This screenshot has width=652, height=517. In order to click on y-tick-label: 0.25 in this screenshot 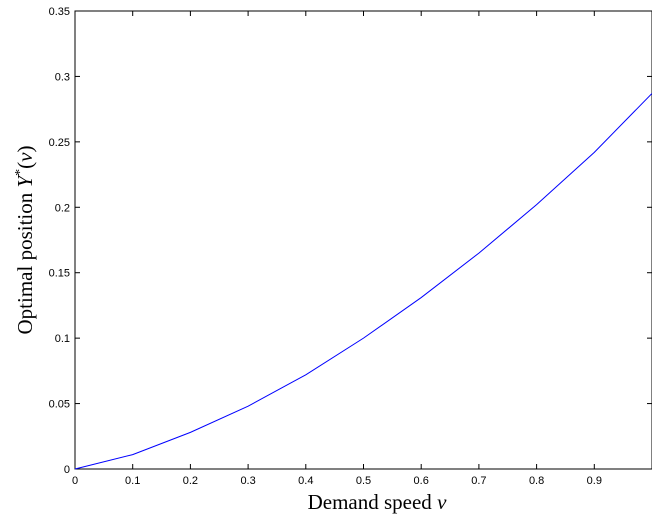, I will do `click(59, 143)`.